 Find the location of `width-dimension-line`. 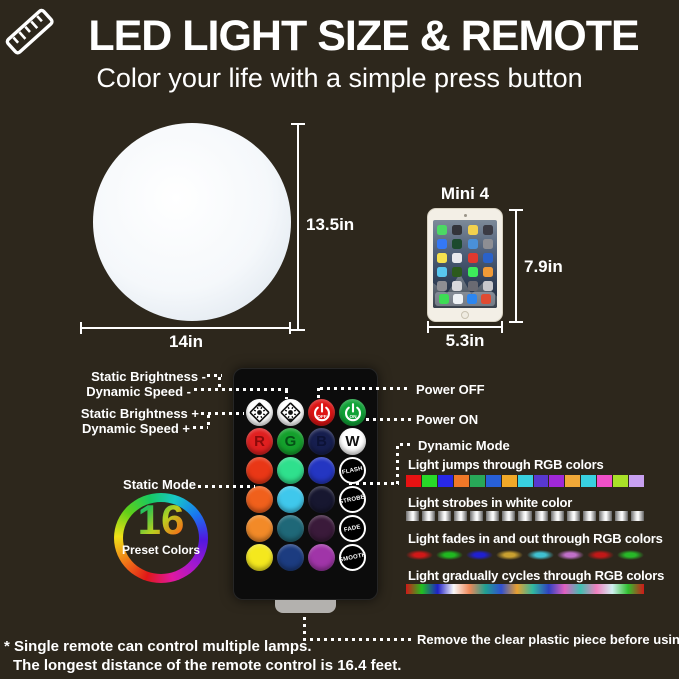

width-dimension-line is located at coordinates (185, 328).